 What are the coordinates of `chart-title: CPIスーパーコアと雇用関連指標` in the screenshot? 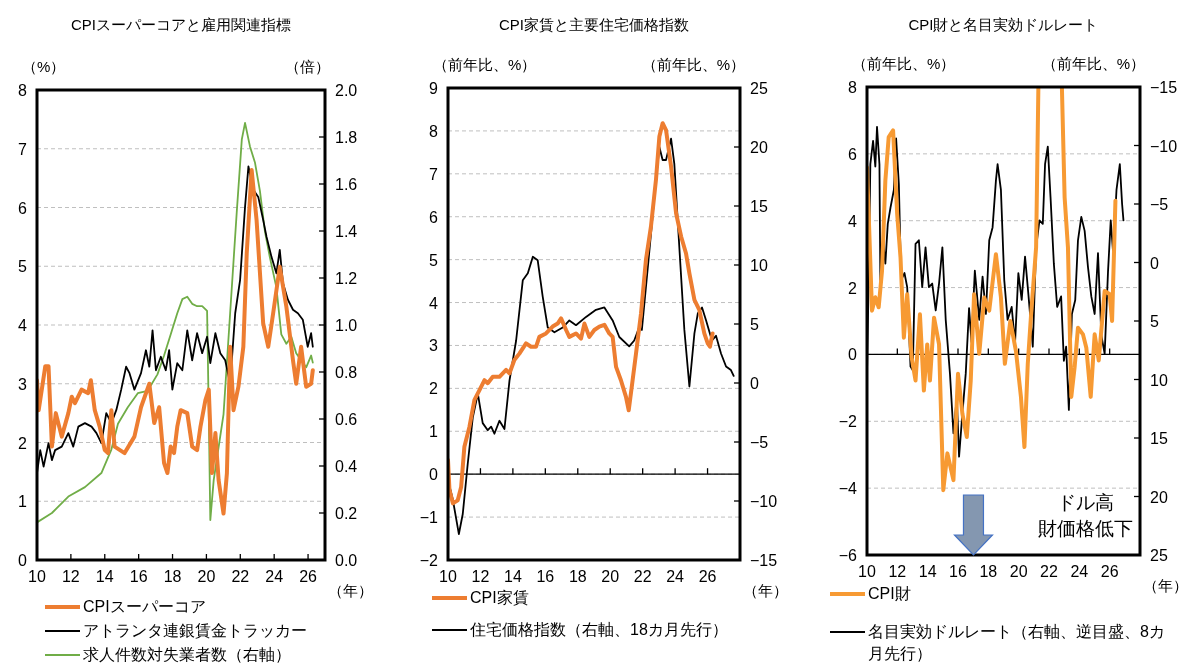 It's located at (181, 24).